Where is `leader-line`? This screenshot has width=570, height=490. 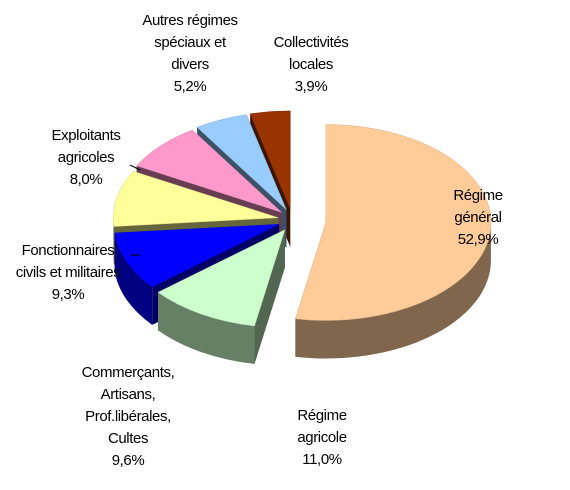 leader-line is located at coordinates (135, 167).